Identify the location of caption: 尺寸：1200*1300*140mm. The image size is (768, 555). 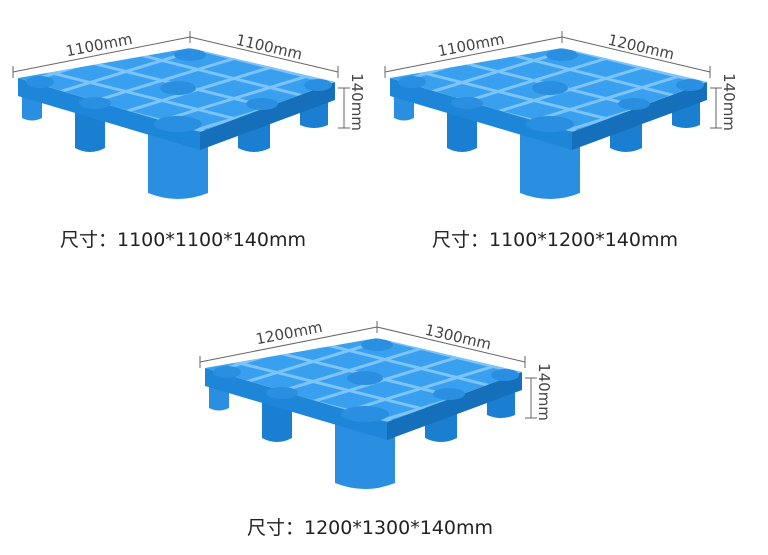
(370, 528).